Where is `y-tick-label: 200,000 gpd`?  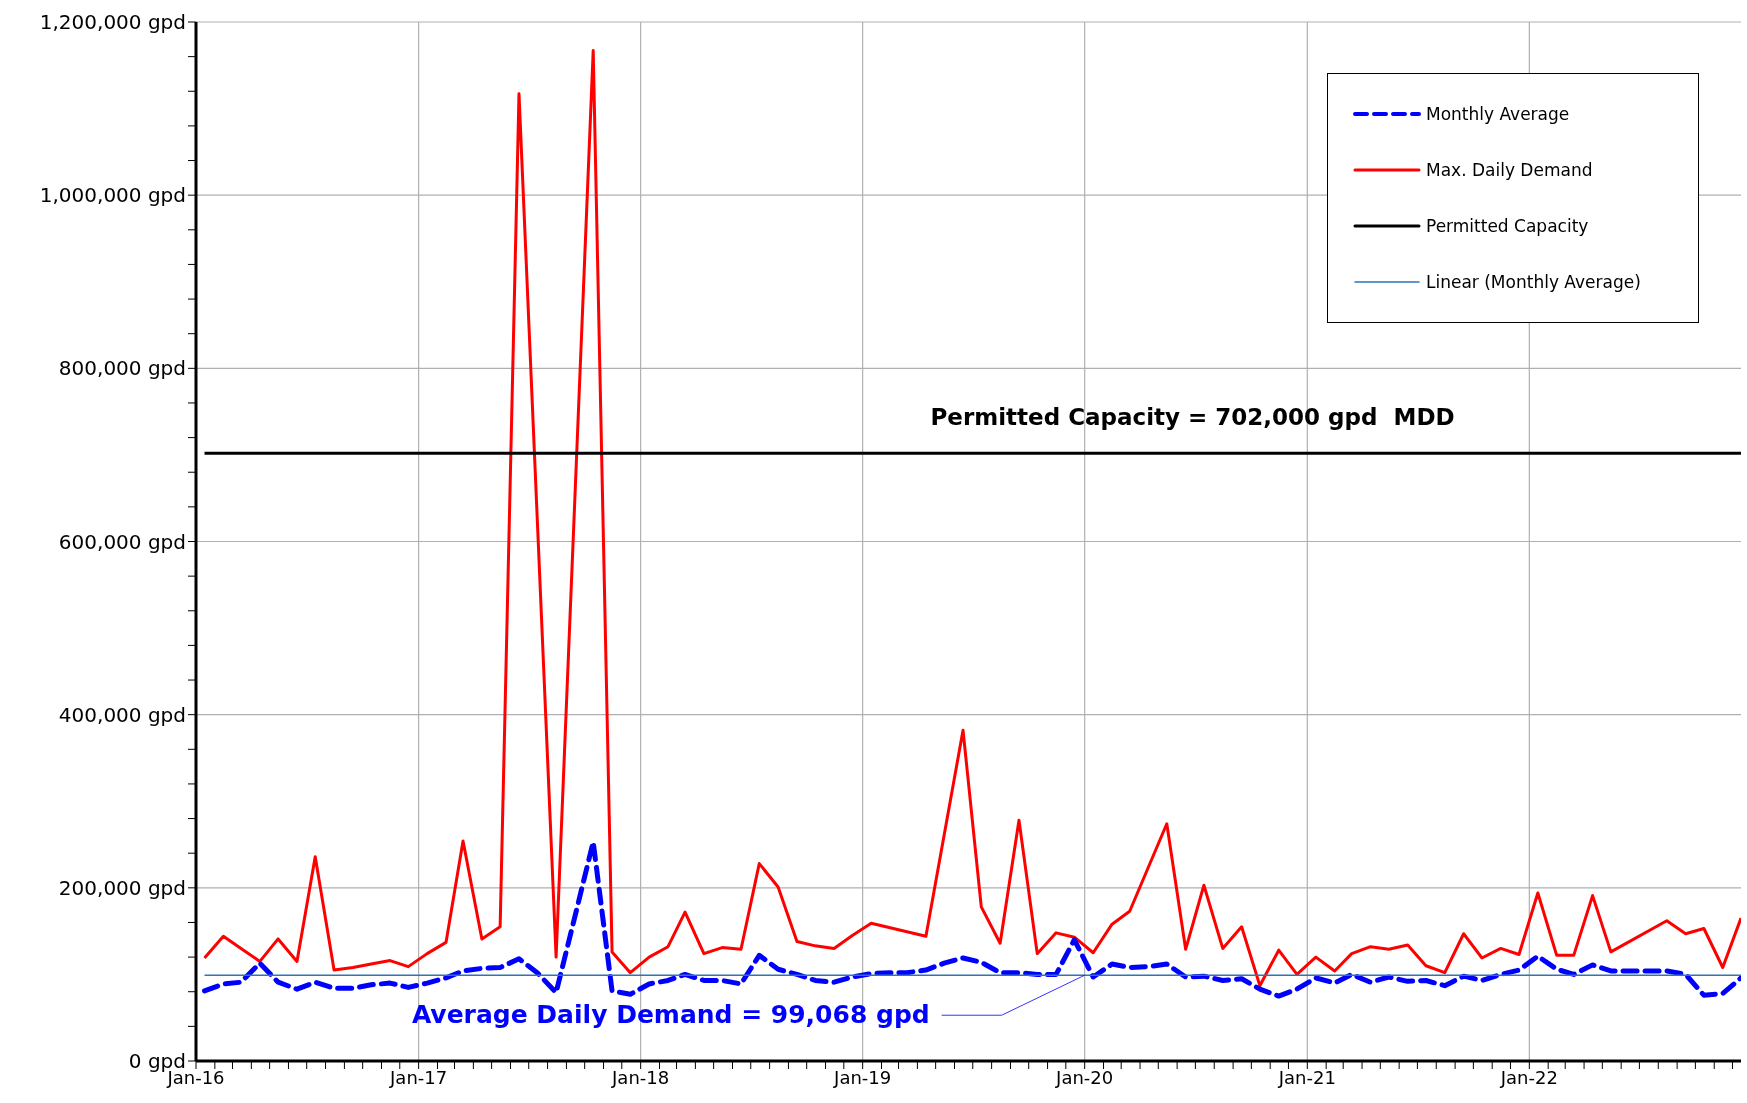
y-tick-label: 200,000 gpd is located at coordinates (122, 887).